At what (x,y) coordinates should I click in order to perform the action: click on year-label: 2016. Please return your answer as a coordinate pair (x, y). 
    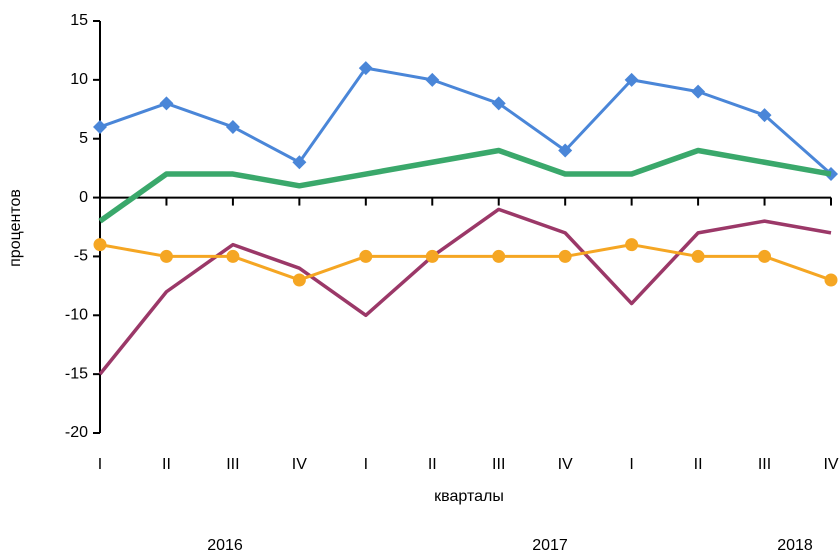
    Looking at the image, I should click on (225, 545).